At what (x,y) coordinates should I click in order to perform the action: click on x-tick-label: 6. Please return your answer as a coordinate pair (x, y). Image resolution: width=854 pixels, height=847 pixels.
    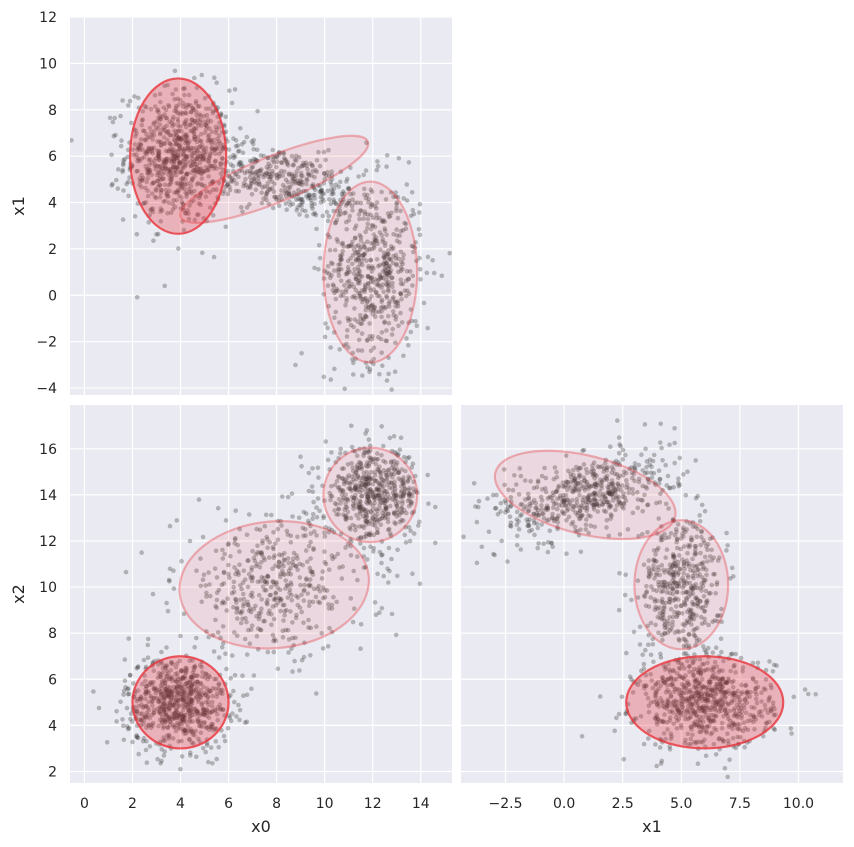
    Looking at the image, I should click on (228, 804).